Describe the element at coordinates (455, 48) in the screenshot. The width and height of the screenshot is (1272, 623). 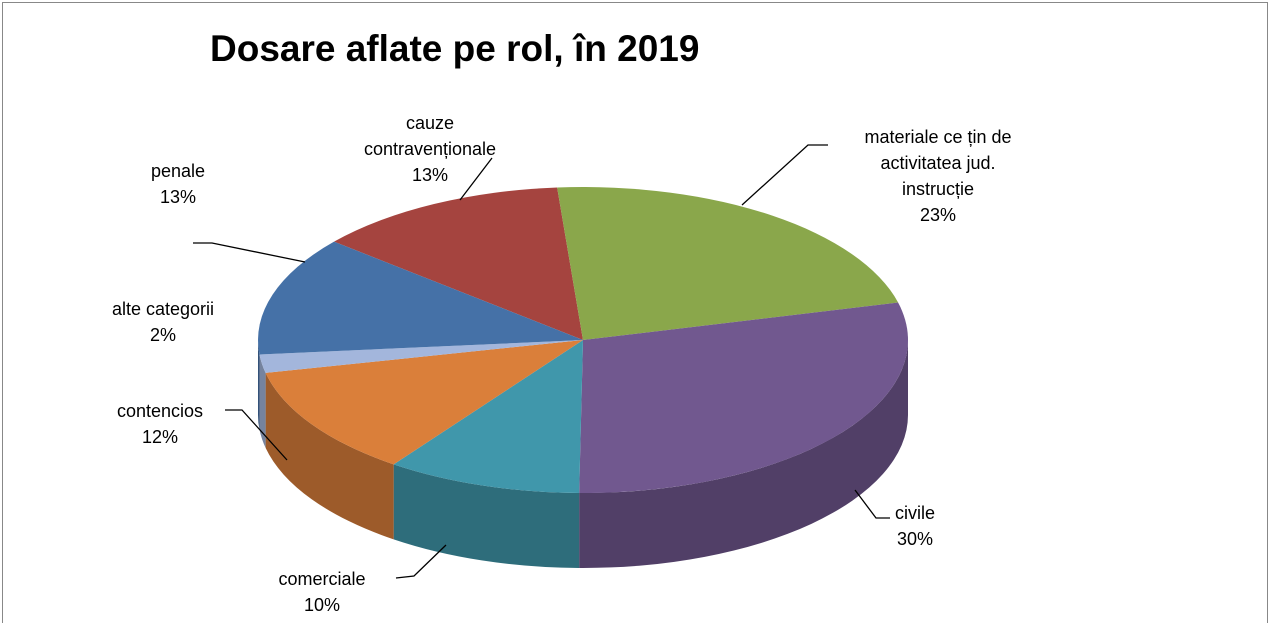
I see `chart-title: Dosare aflate pe rol, în 2019` at that location.